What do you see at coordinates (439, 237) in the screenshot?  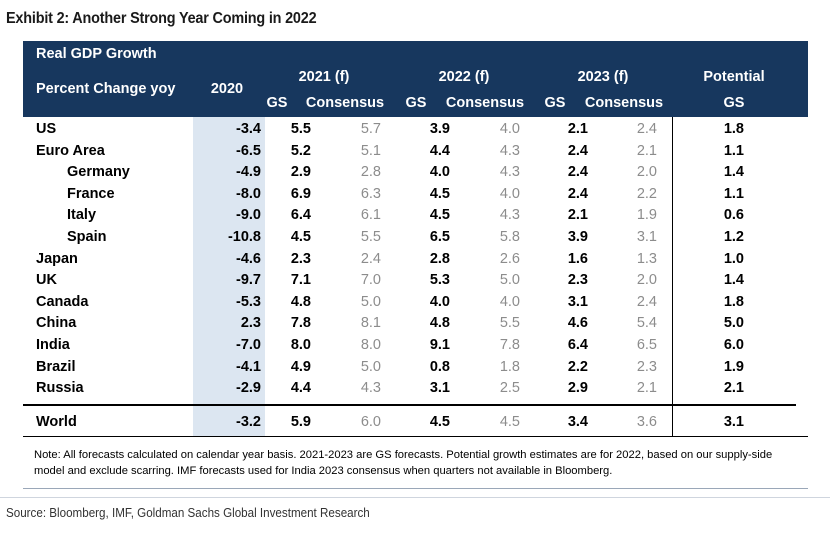 I see `cell-gs-2022: 6.5` at bounding box center [439, 237].